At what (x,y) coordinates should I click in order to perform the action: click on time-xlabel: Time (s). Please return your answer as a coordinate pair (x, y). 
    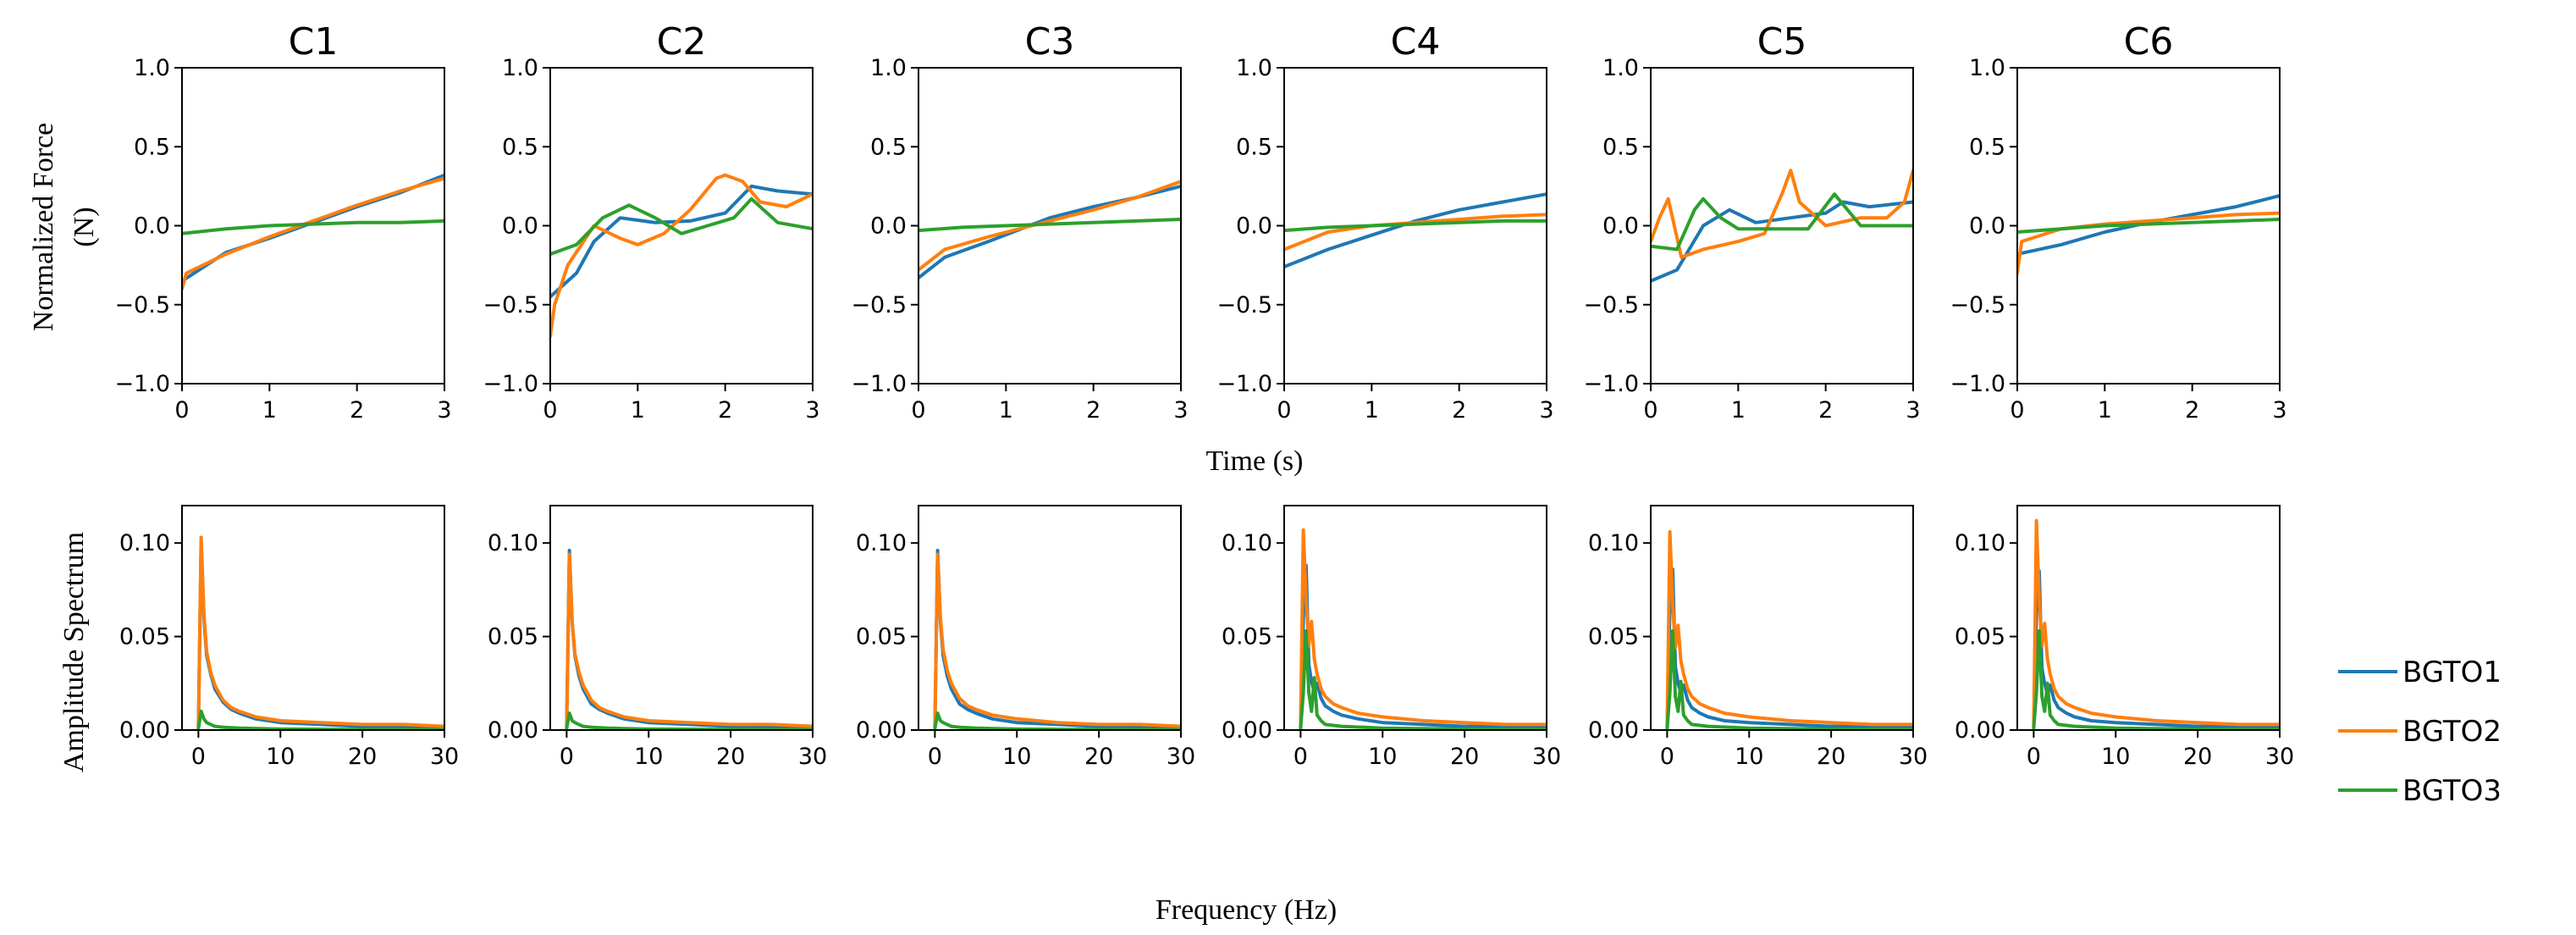
    Looking at the image, I should click on (1255, 461).